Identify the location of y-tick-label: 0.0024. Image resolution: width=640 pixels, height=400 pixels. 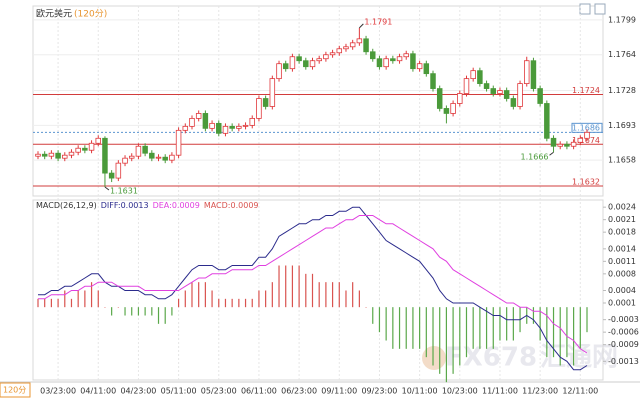
(622, 207).